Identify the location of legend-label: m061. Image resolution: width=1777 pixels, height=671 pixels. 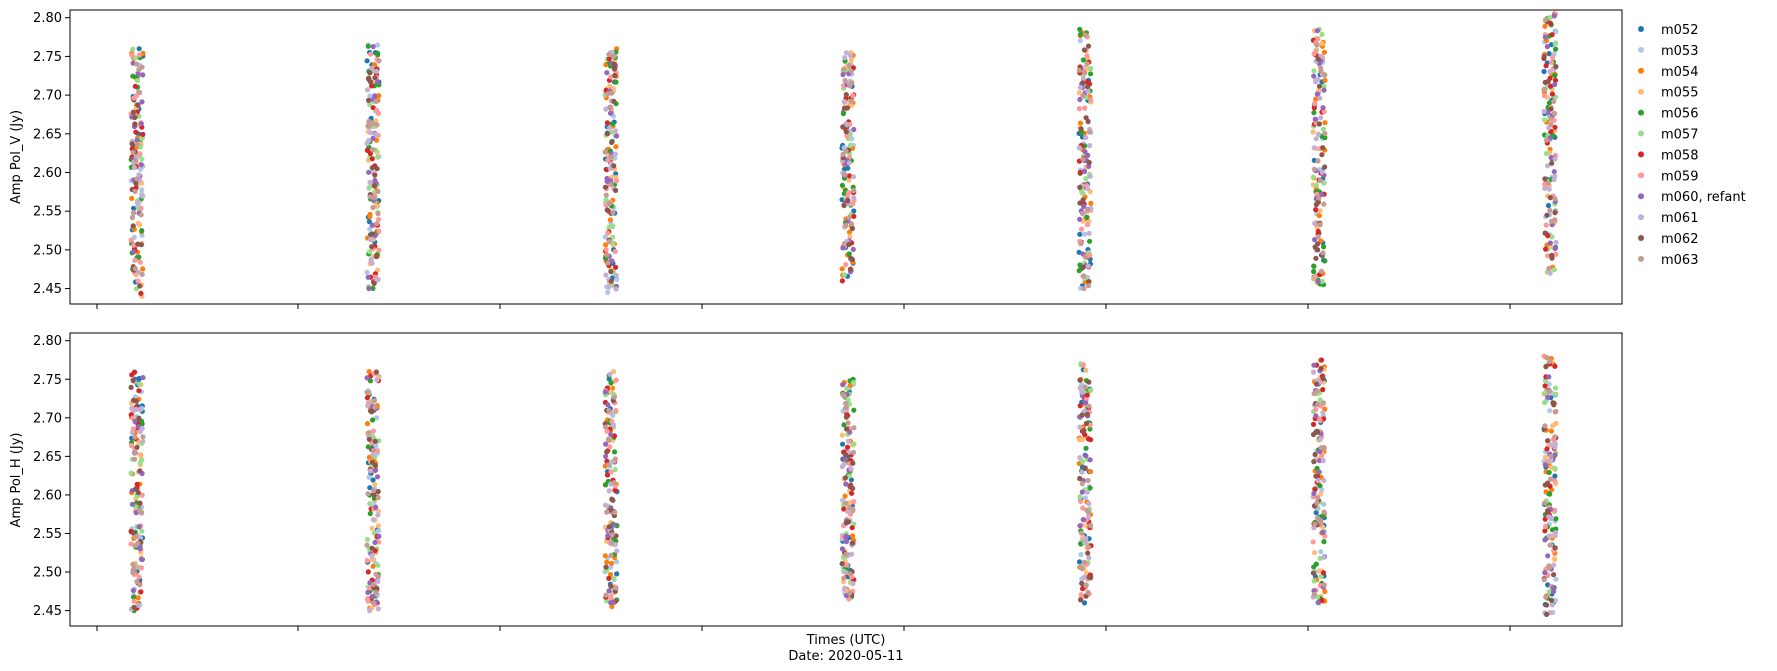
(1679, 218).